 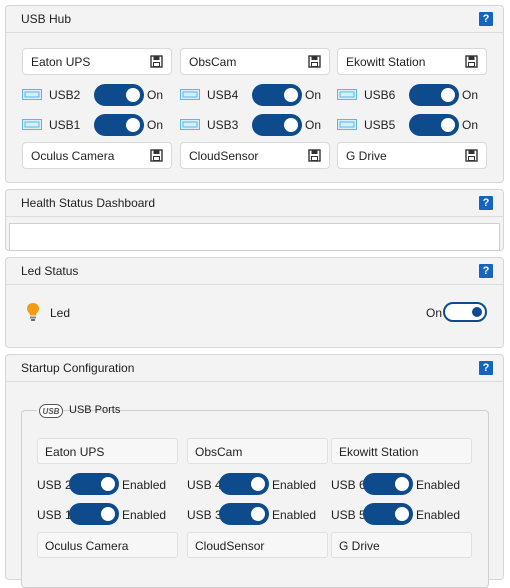 What do you see at coordinates (254, 271) in the screenshot?
I see `led-status-header: Led Status ?` at bounding box center [254, 271].